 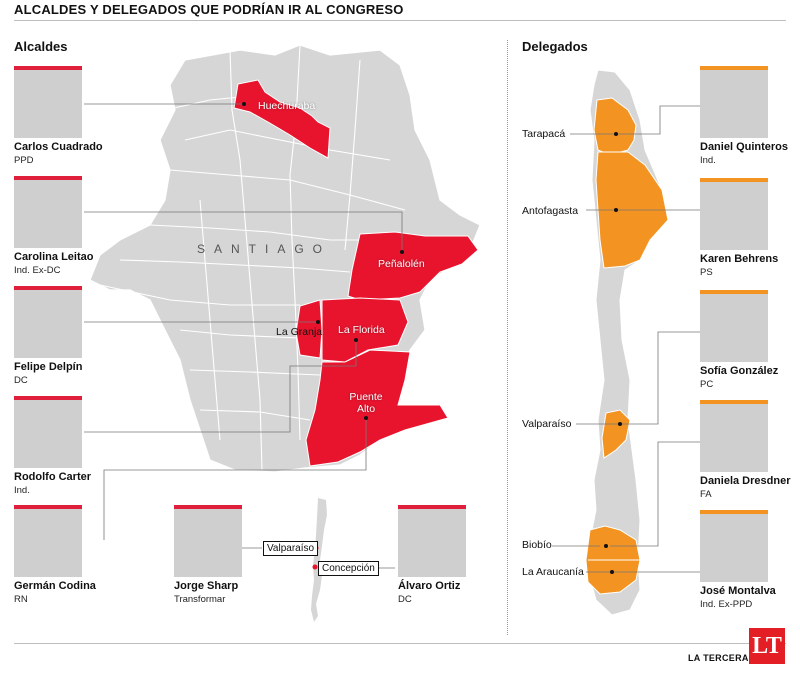 I want to click on small-chile-map, so click(x=319, y=560).